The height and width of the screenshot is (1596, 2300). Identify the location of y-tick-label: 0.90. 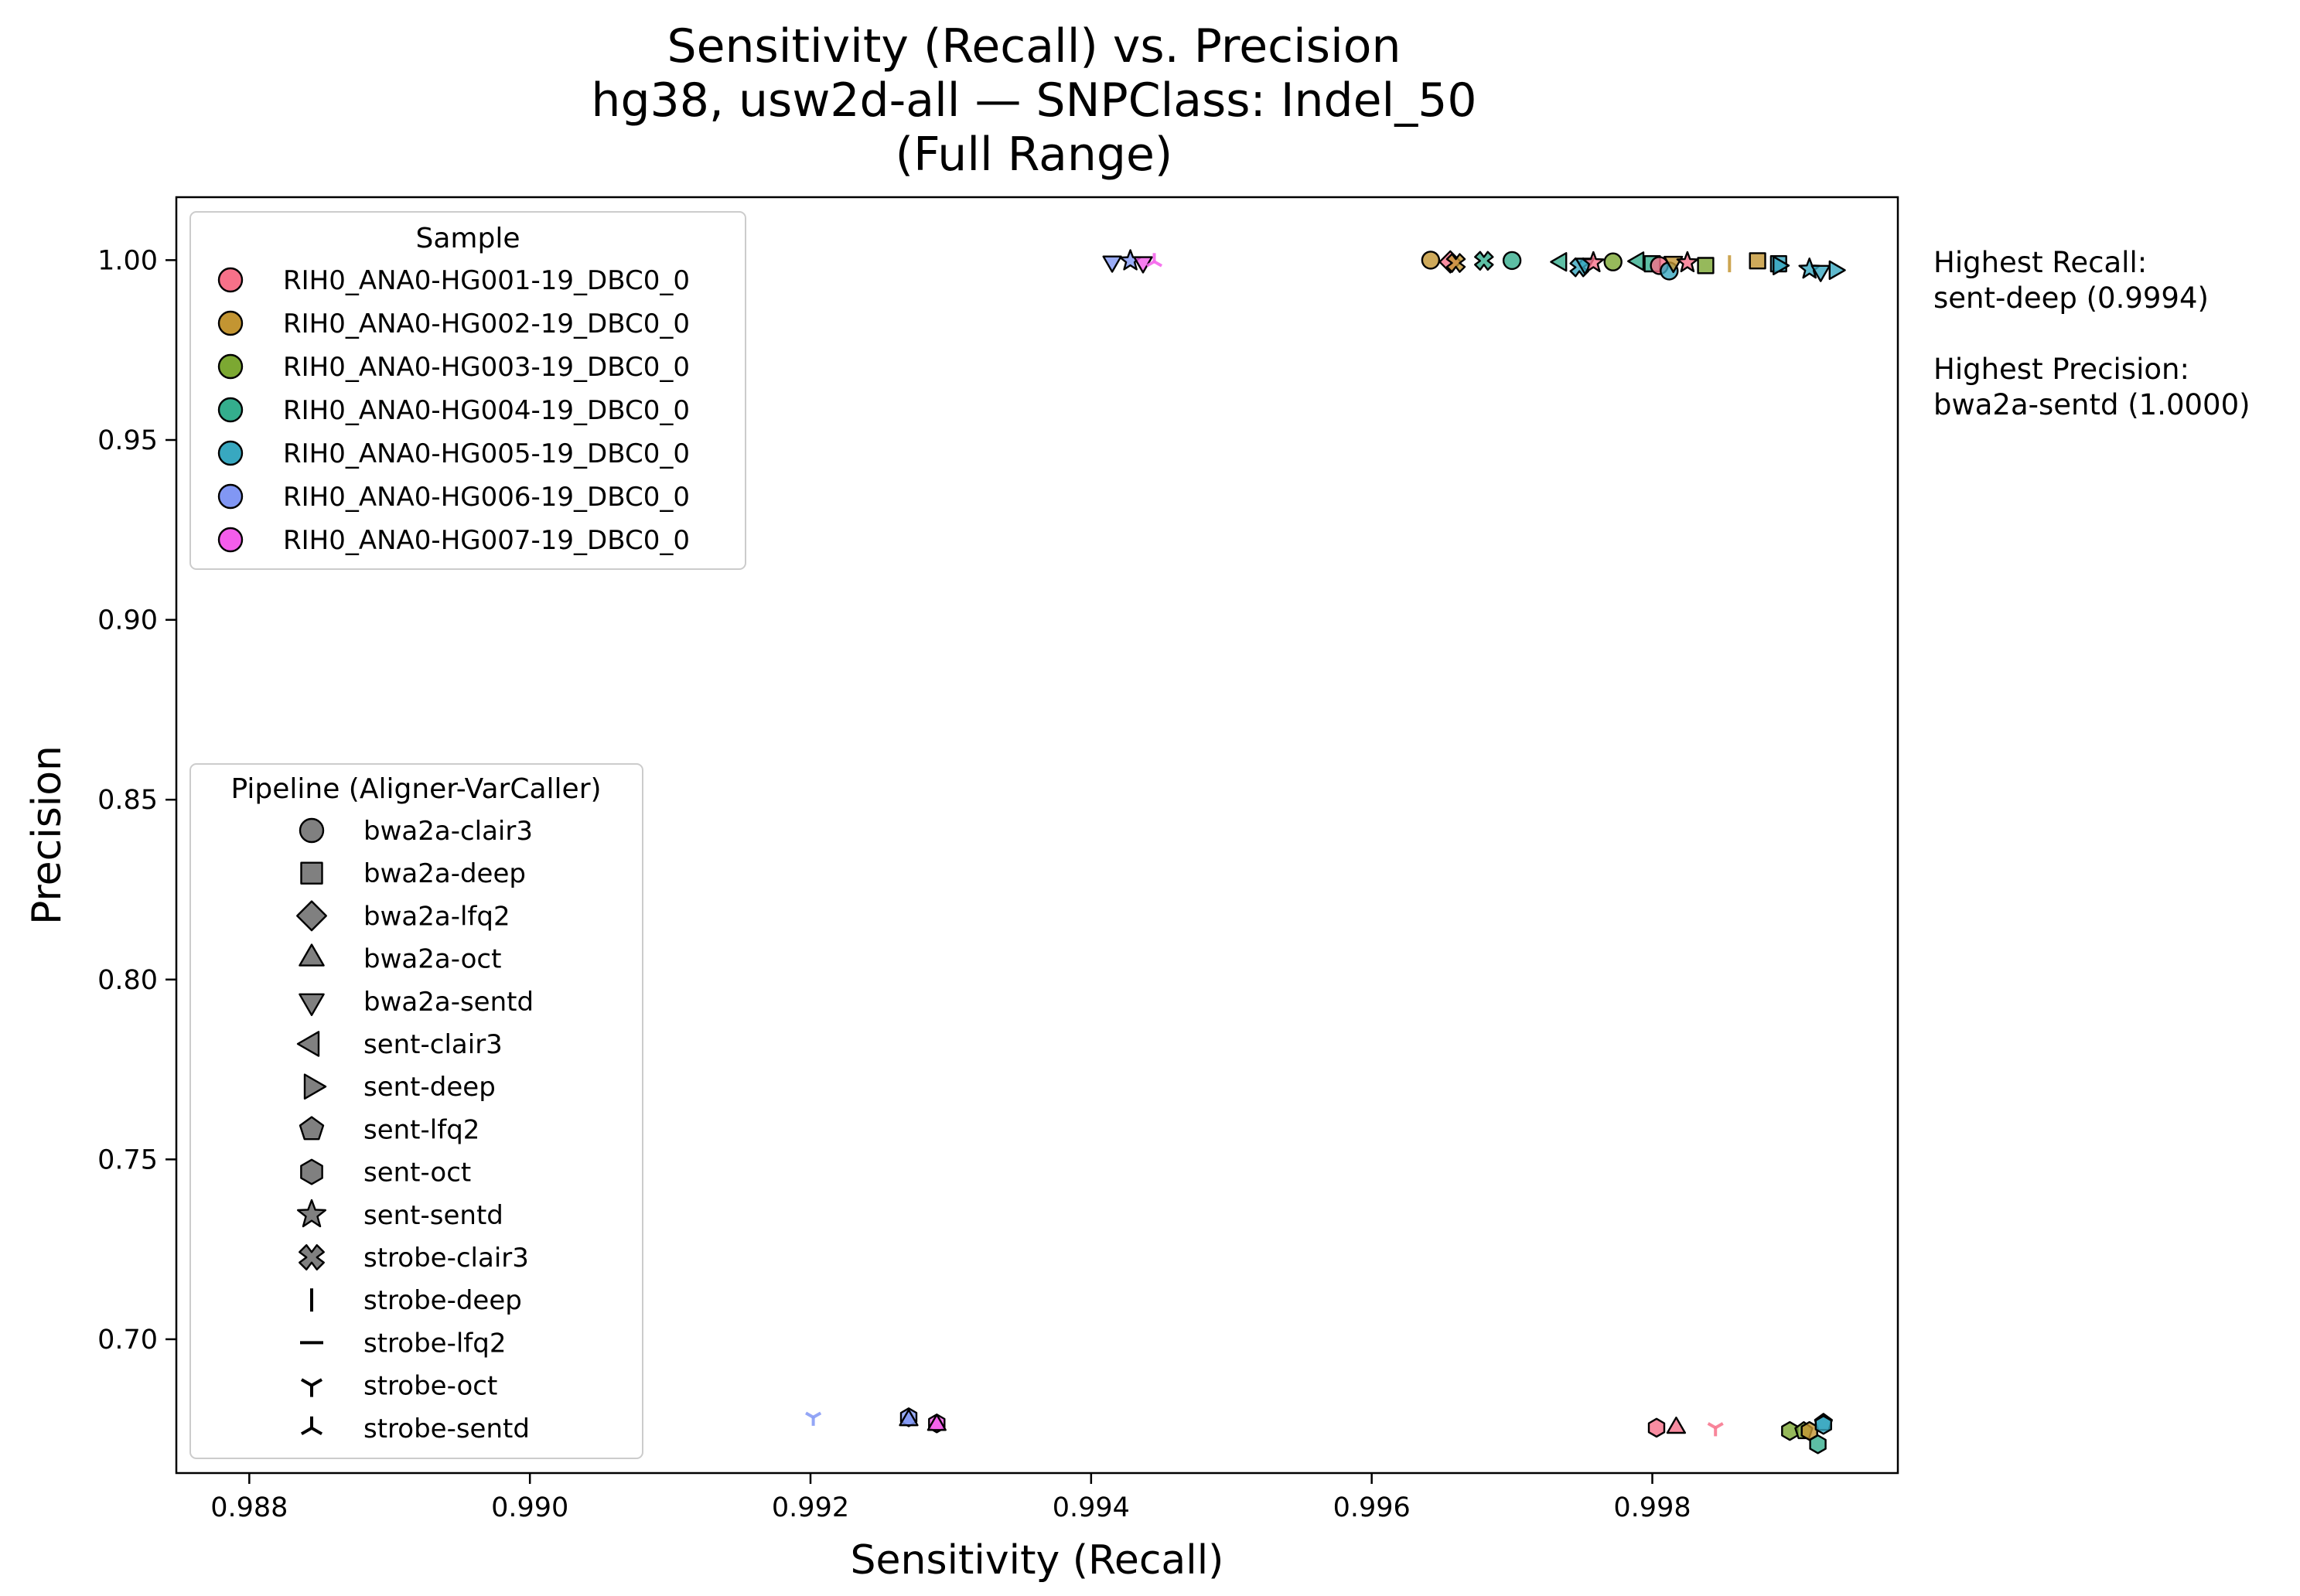
(127, 620).